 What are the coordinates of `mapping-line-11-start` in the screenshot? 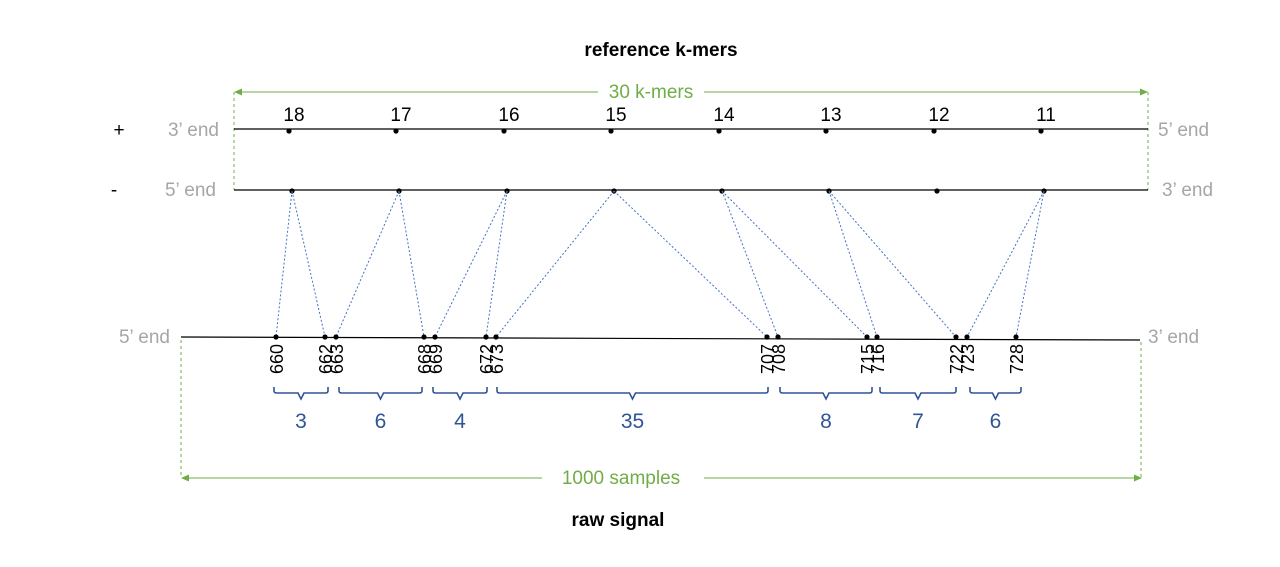 It's located at (1005, 264).